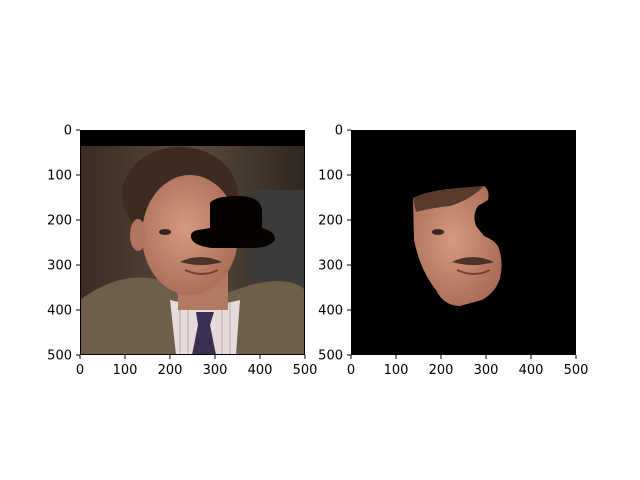  What do you see at coordinates (486, 370) in the screenshot?
I see `right-x-tick-label: 300` at bounding box center [486, 370].